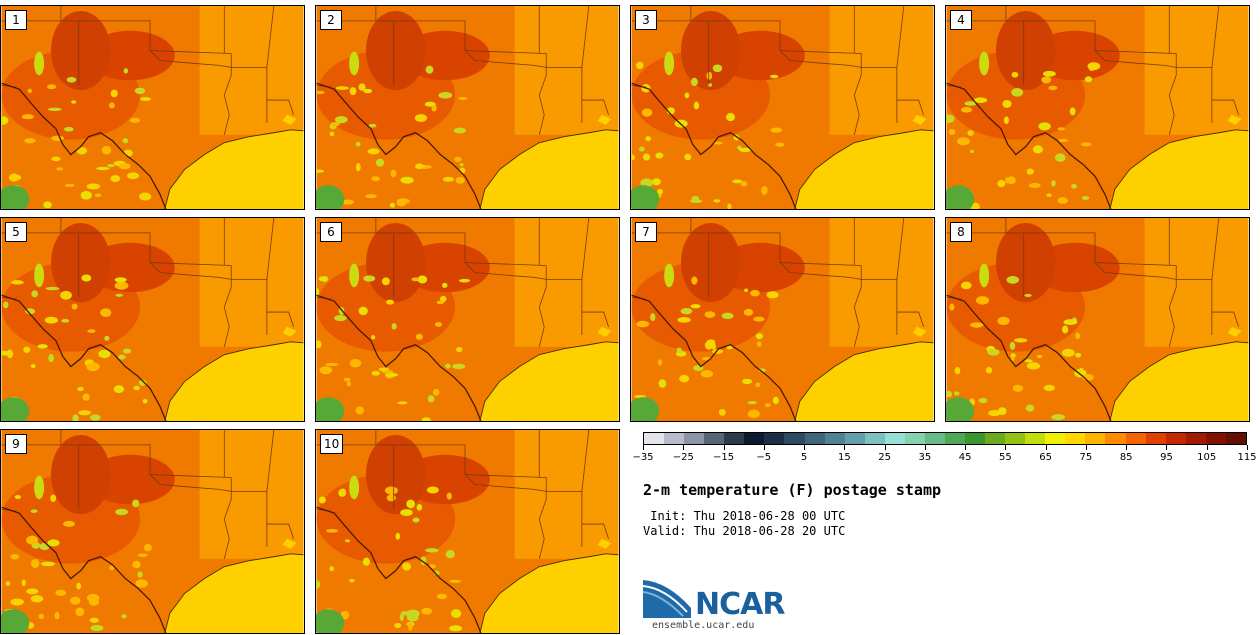 This screenshot has width=1260, height=635. Describe the element at coordinates (744, 531) in the screenshot. I see `valid-time: Valid: Thu 2018-06-28 20 UTC` at that location.